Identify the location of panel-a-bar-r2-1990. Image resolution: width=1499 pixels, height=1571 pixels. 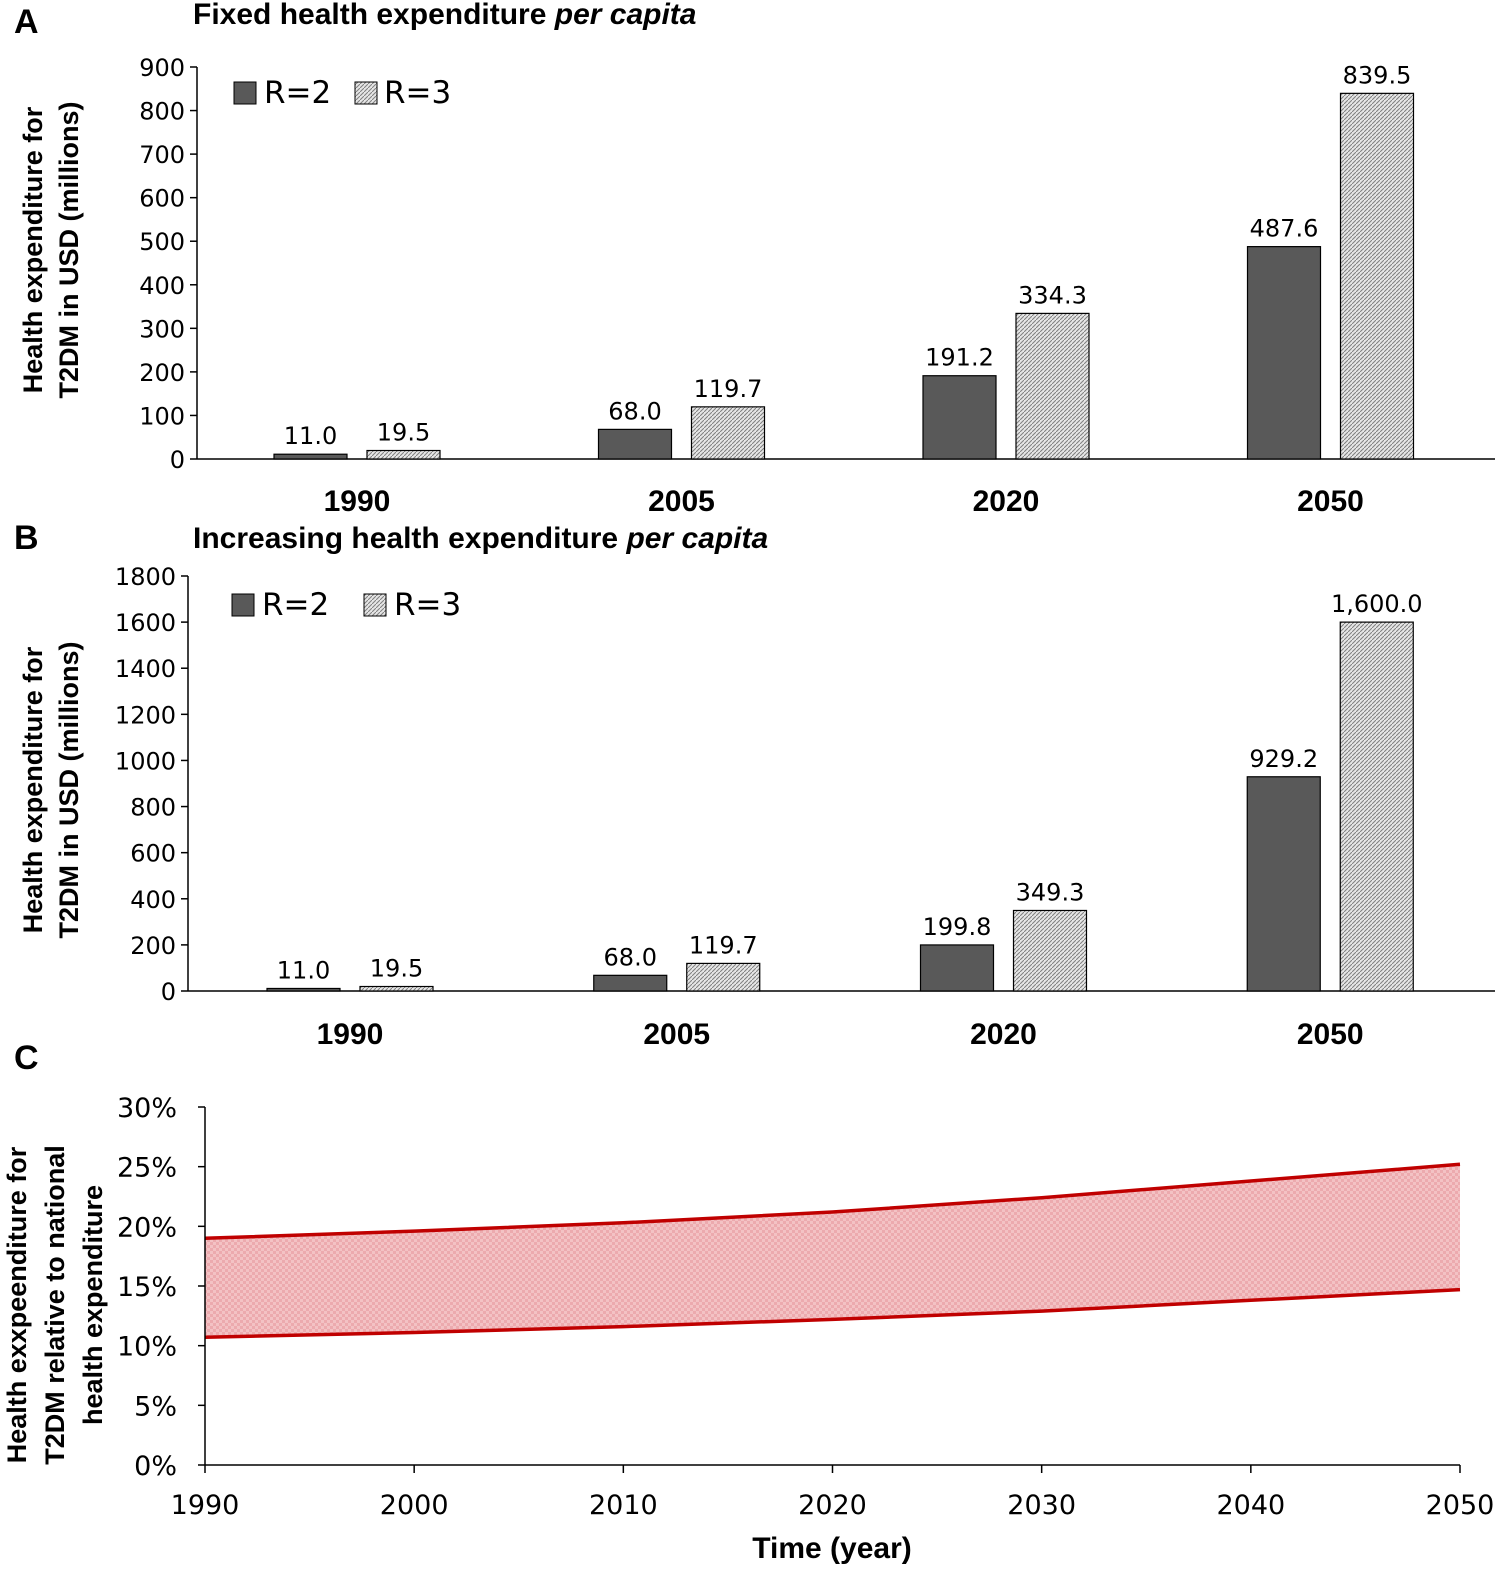
(310, 456).